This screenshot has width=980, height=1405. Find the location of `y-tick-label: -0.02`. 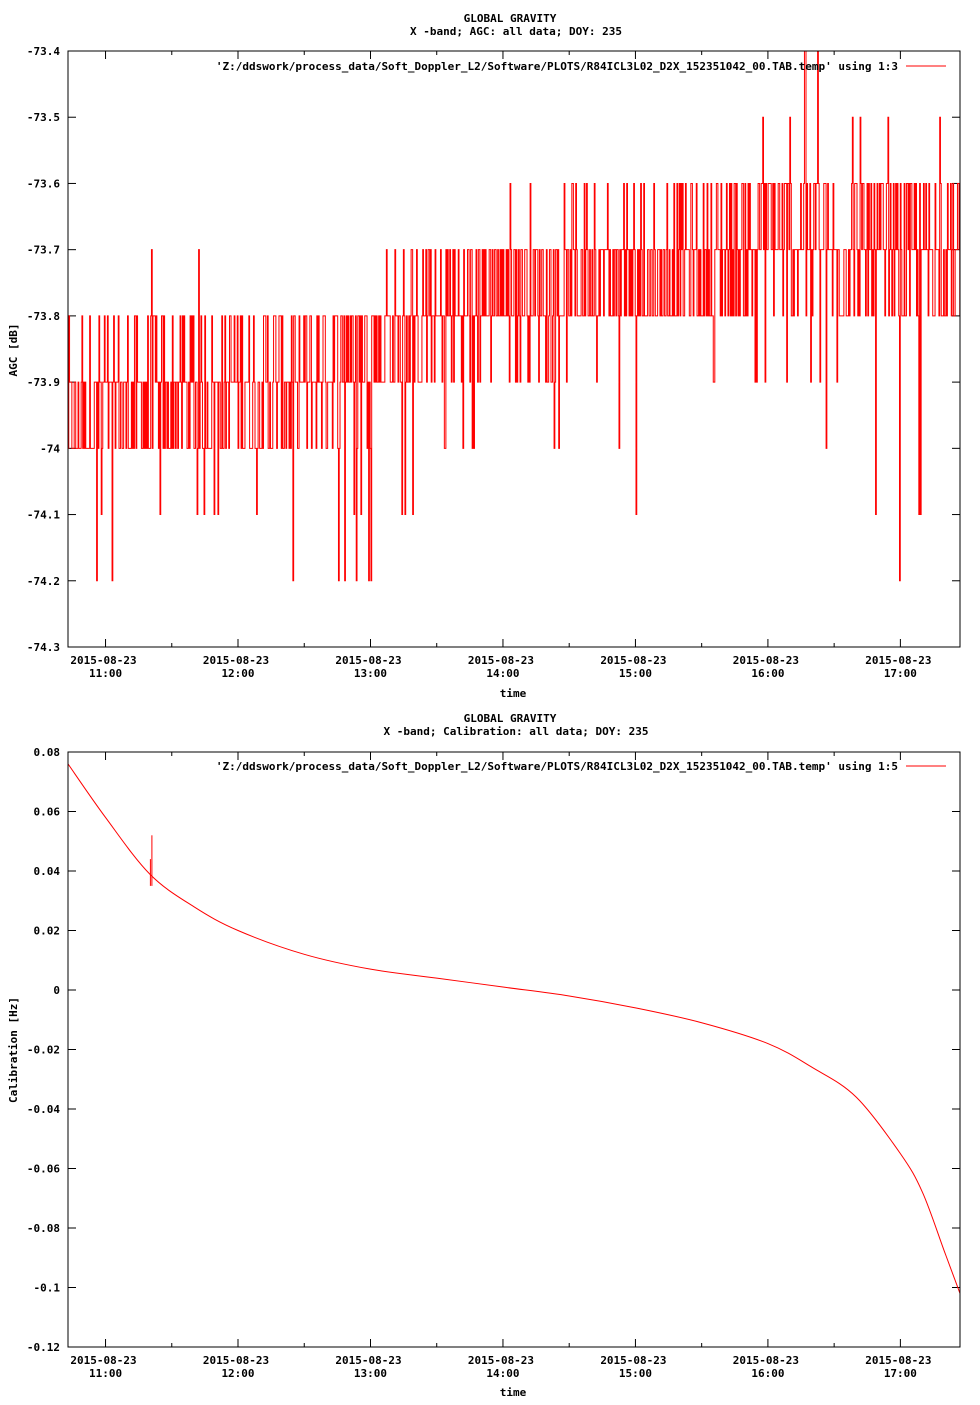

y-tick-label: -0.02 is located at coordinates (43, 1050).